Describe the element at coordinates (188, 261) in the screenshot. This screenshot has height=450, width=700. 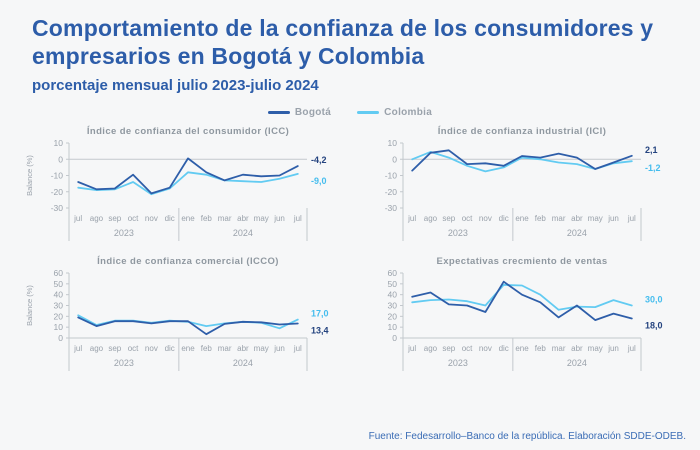
I see `chart-title: Índice de confianza comercial (ICCO)` at that location.